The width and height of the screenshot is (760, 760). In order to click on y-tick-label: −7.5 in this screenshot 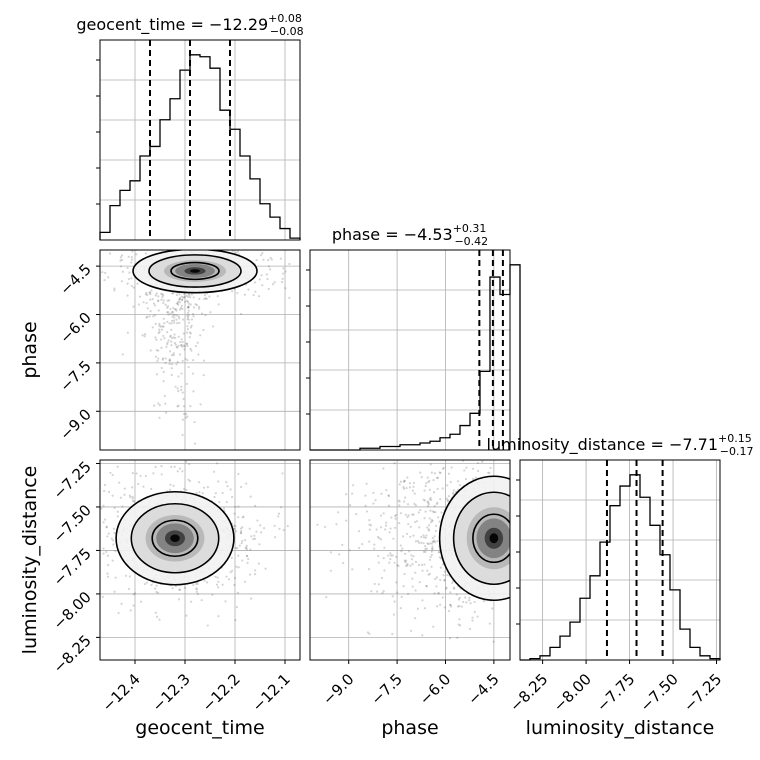, I will do `click(75, 376)`.